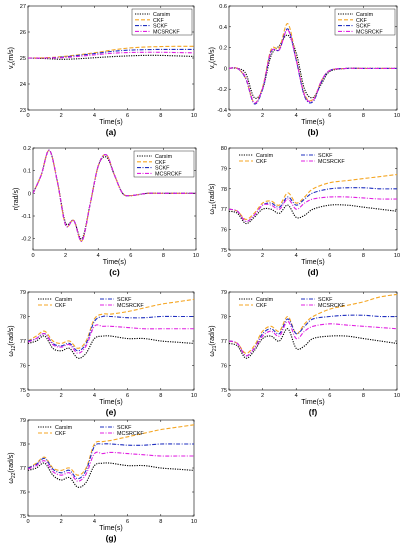 This screenshot has width=405, height=550. I want to click on y-axis-label: vy(m/s), so click(213, 58).